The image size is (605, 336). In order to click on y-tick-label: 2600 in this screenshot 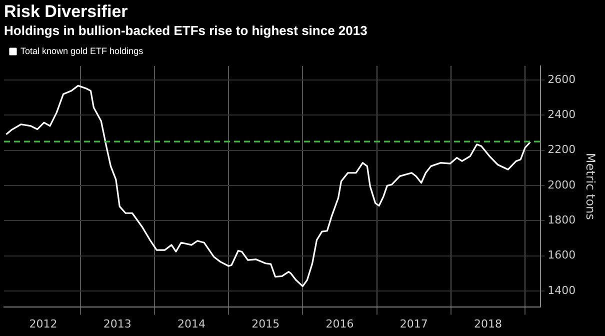, I will do `click(562, 79)`.